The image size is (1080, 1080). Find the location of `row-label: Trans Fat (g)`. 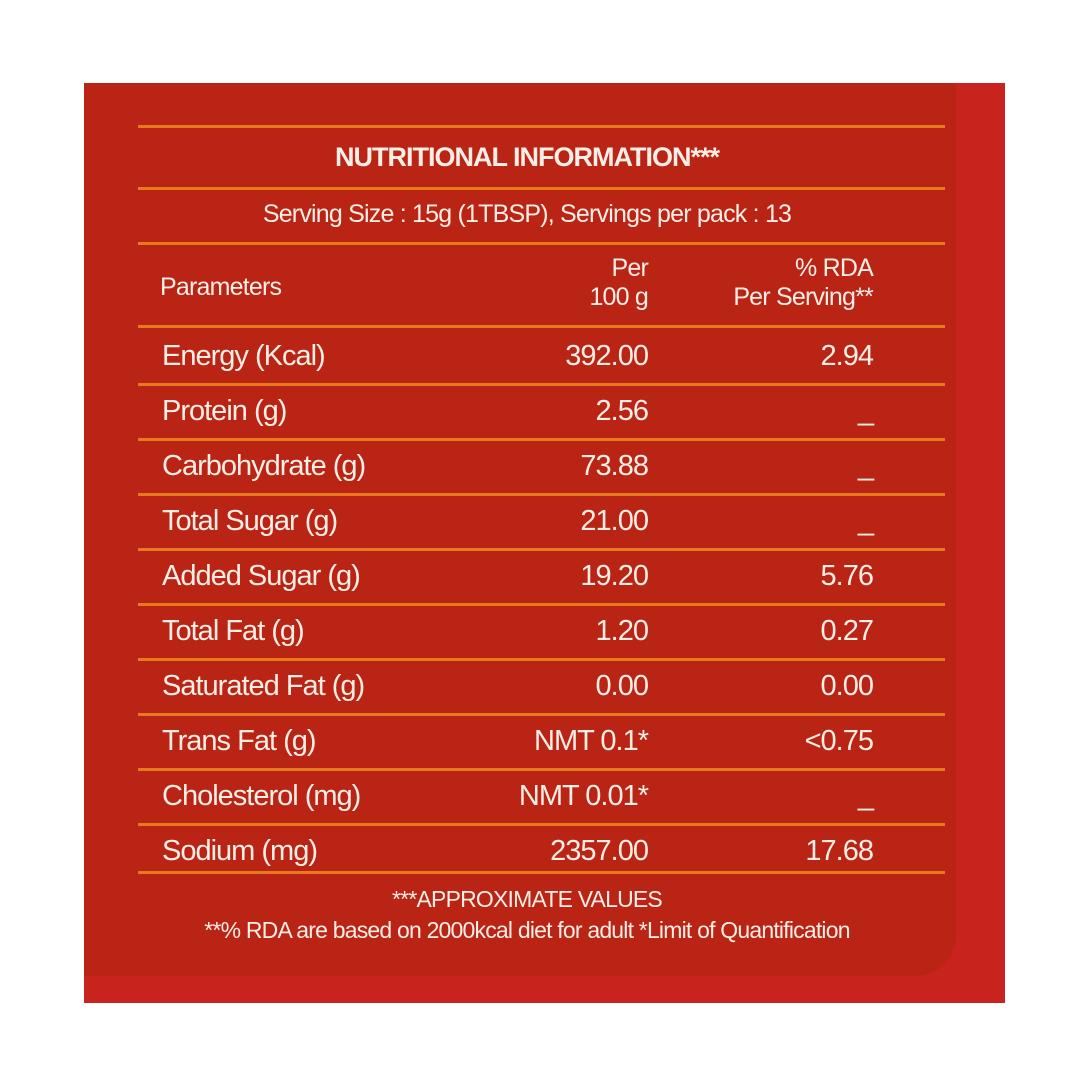

row-label: Trans Fat (g) is located at coordinates (239, 741).